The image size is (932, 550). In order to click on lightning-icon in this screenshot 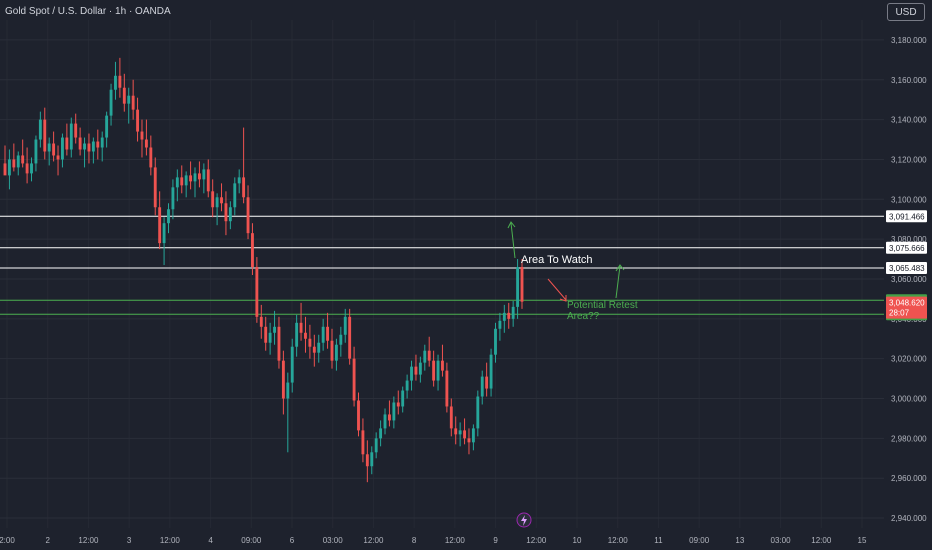, I will do `click(524, 520)`.